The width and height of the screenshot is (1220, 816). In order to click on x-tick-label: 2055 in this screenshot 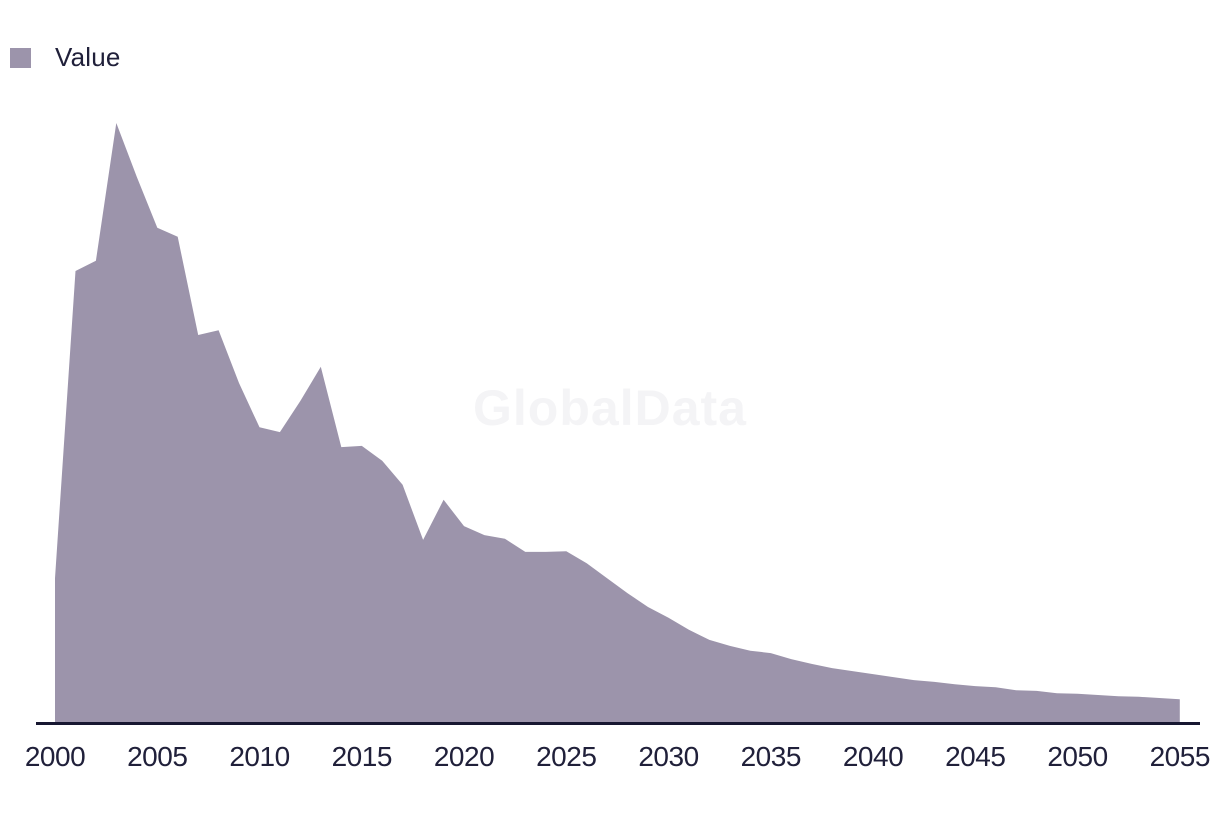, I will do `click(1180, 756)`.